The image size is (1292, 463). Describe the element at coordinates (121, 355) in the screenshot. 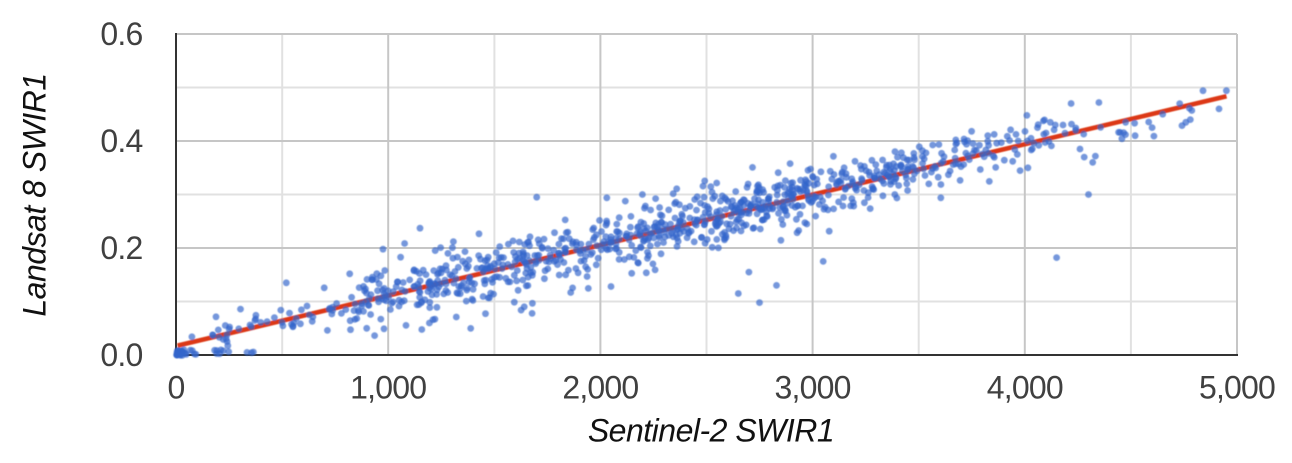

I see `svg-text: 0.0` at that location.